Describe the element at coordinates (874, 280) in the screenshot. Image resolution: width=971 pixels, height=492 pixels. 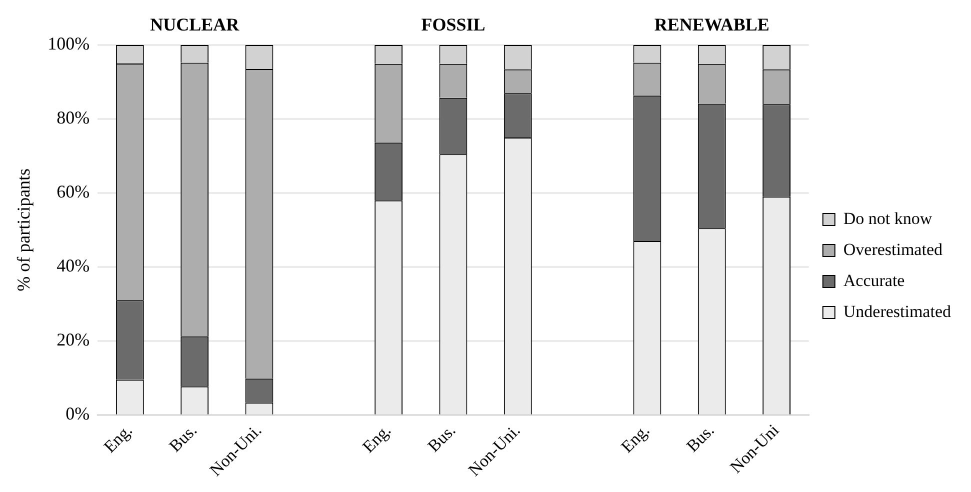
I see `legend-label: Accurate` at that location.